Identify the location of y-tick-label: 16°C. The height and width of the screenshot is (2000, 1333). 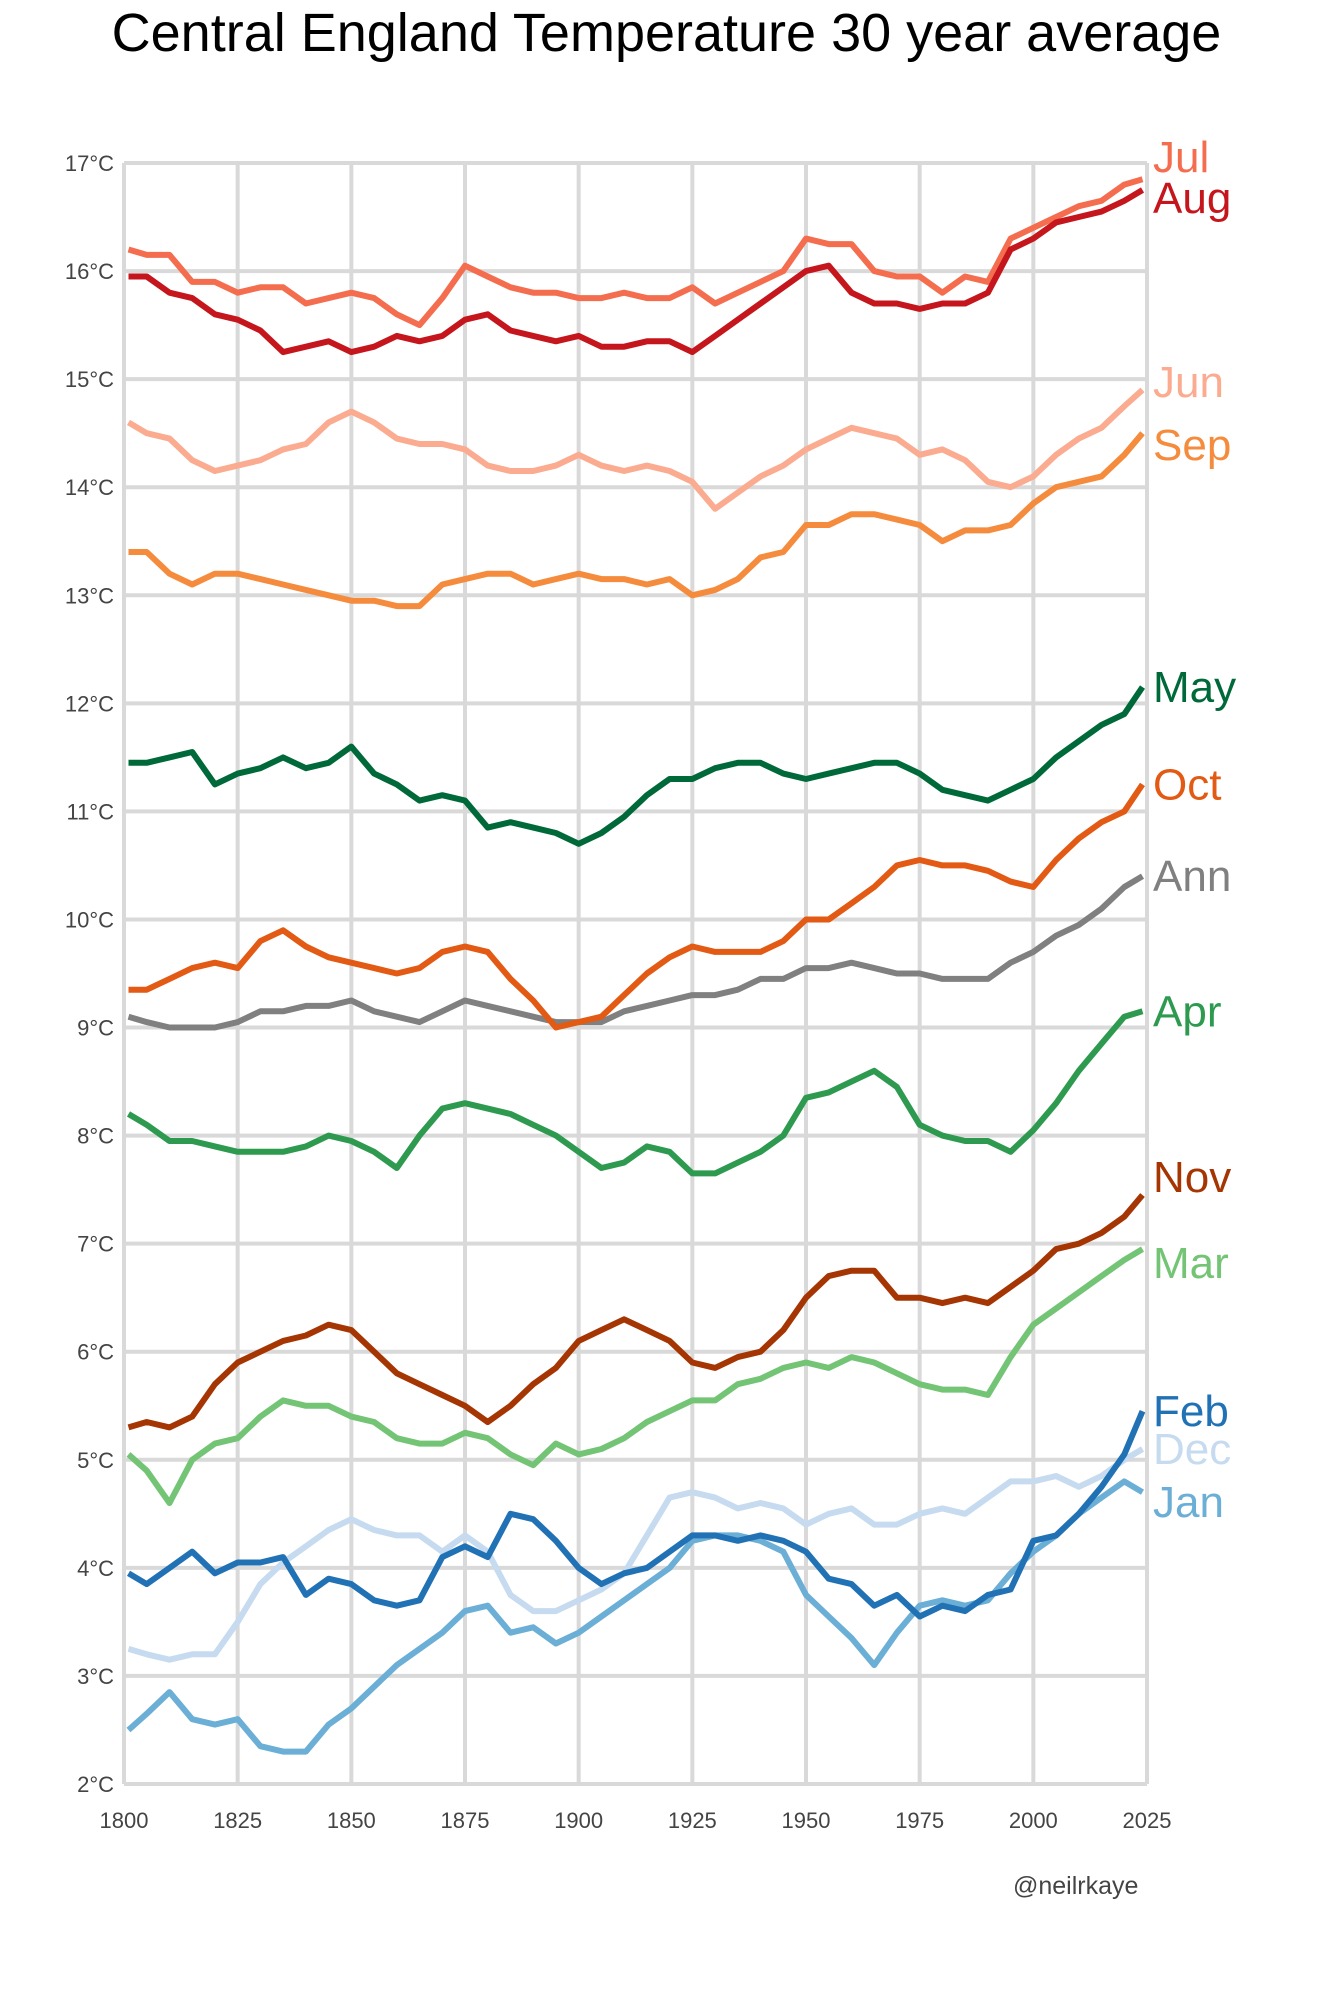
(89, 271).